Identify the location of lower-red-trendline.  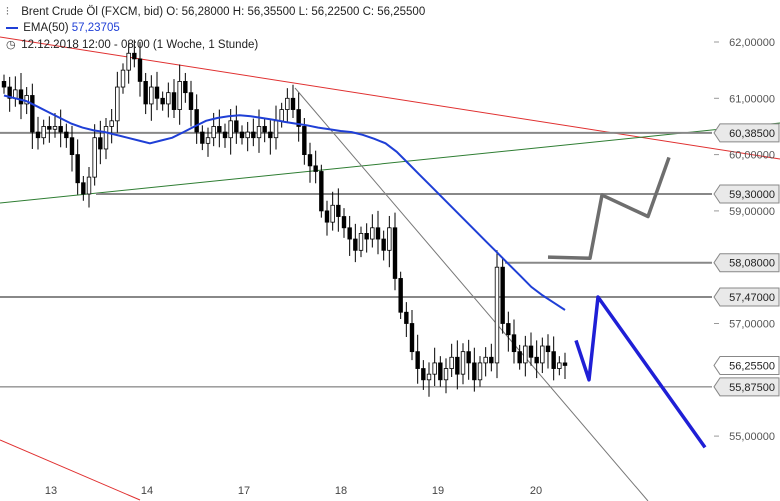
(70, 470).